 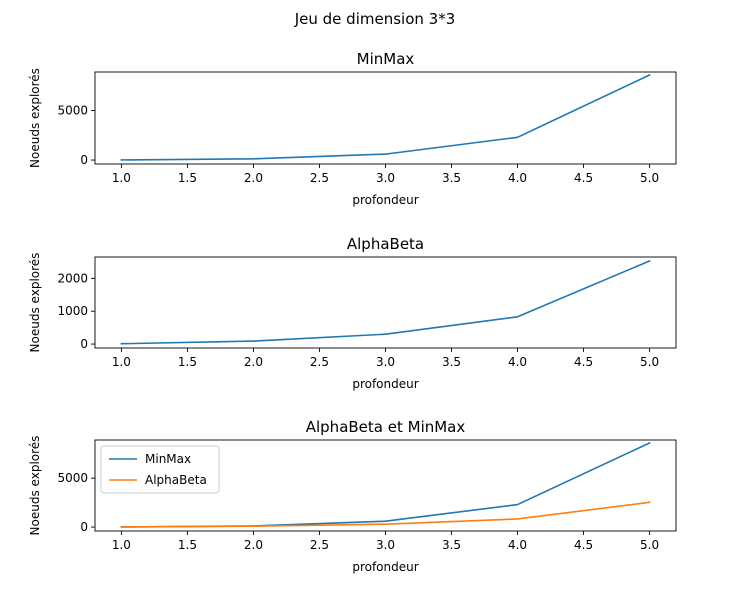 I want to click on subplot-title: AlphaBeta et MinMax, so click(x=386, y=427).